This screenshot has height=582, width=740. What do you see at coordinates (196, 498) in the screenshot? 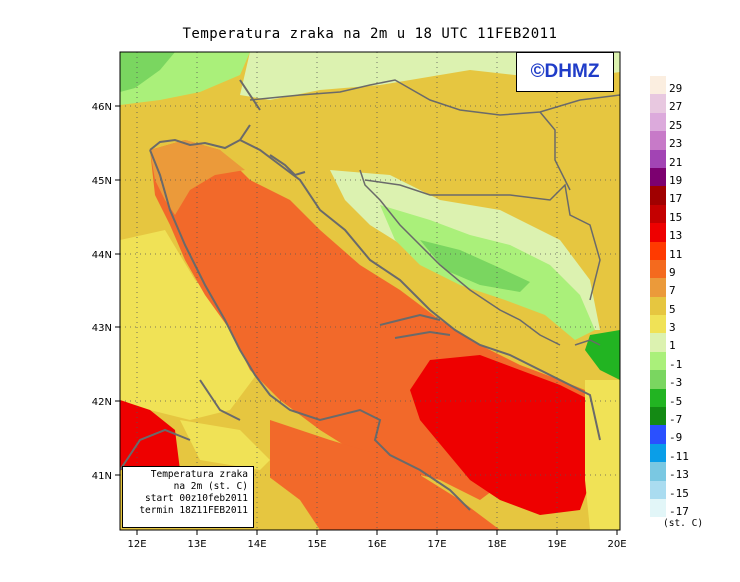
I see `info-line: start 00z10feb2011` at bounding box center [196, 498].